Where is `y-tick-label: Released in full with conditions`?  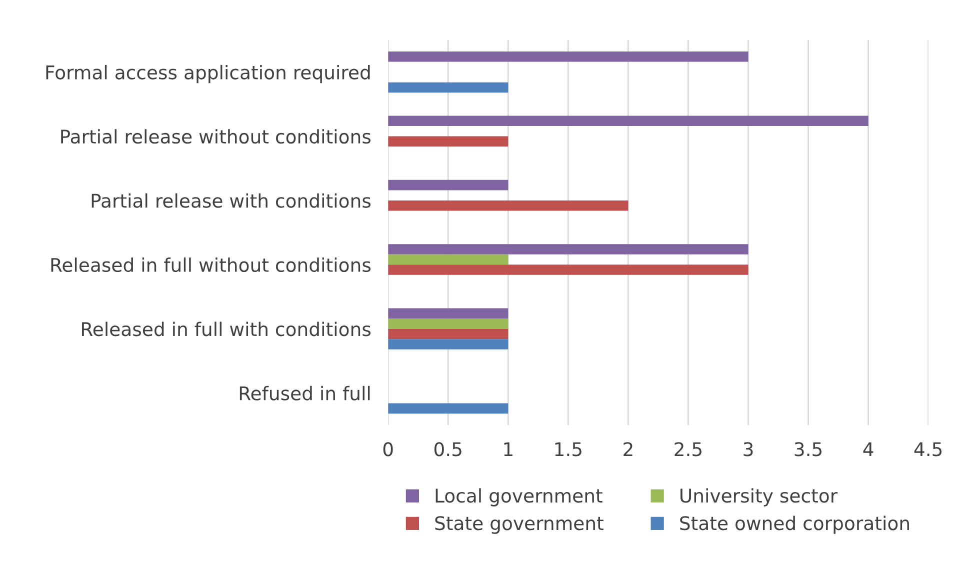
y-tick-label: Released in full with conditions is located at coordinates (226, 329).